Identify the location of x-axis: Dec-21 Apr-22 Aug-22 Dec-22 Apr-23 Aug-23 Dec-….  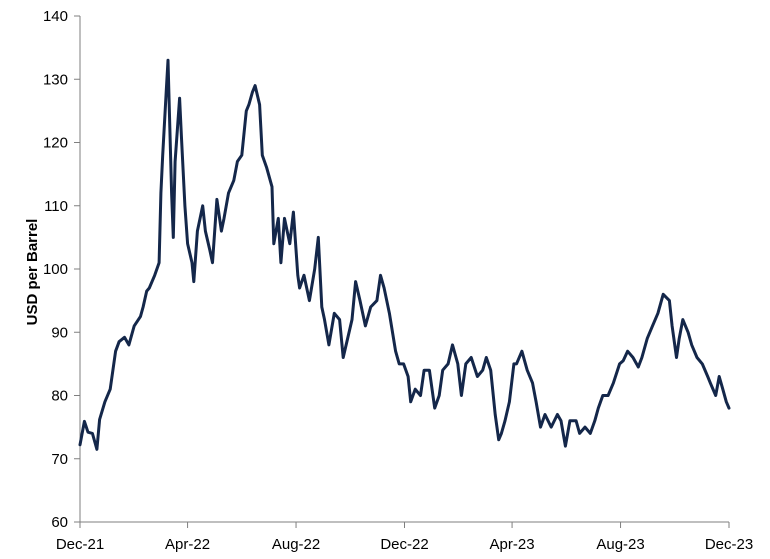
(404, 537).